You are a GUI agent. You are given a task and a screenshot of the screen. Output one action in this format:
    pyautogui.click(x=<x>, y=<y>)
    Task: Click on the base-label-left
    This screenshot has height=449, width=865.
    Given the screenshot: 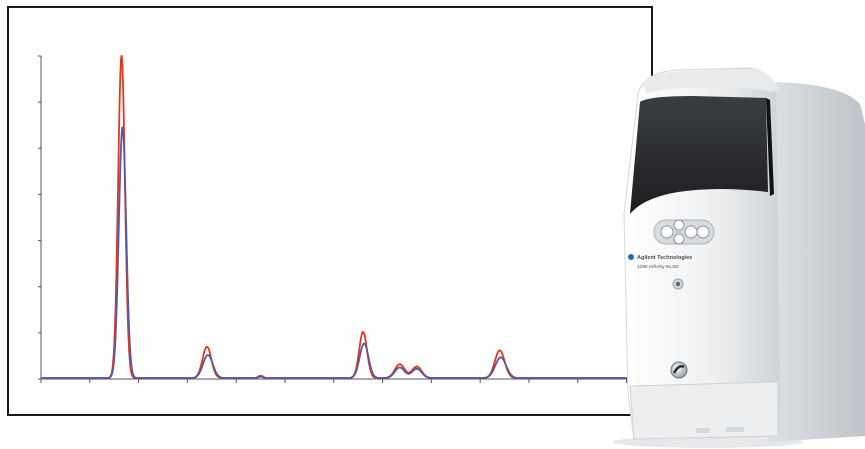 What is the action you would take?
    pyautogui.click(x=703, y=430)
    